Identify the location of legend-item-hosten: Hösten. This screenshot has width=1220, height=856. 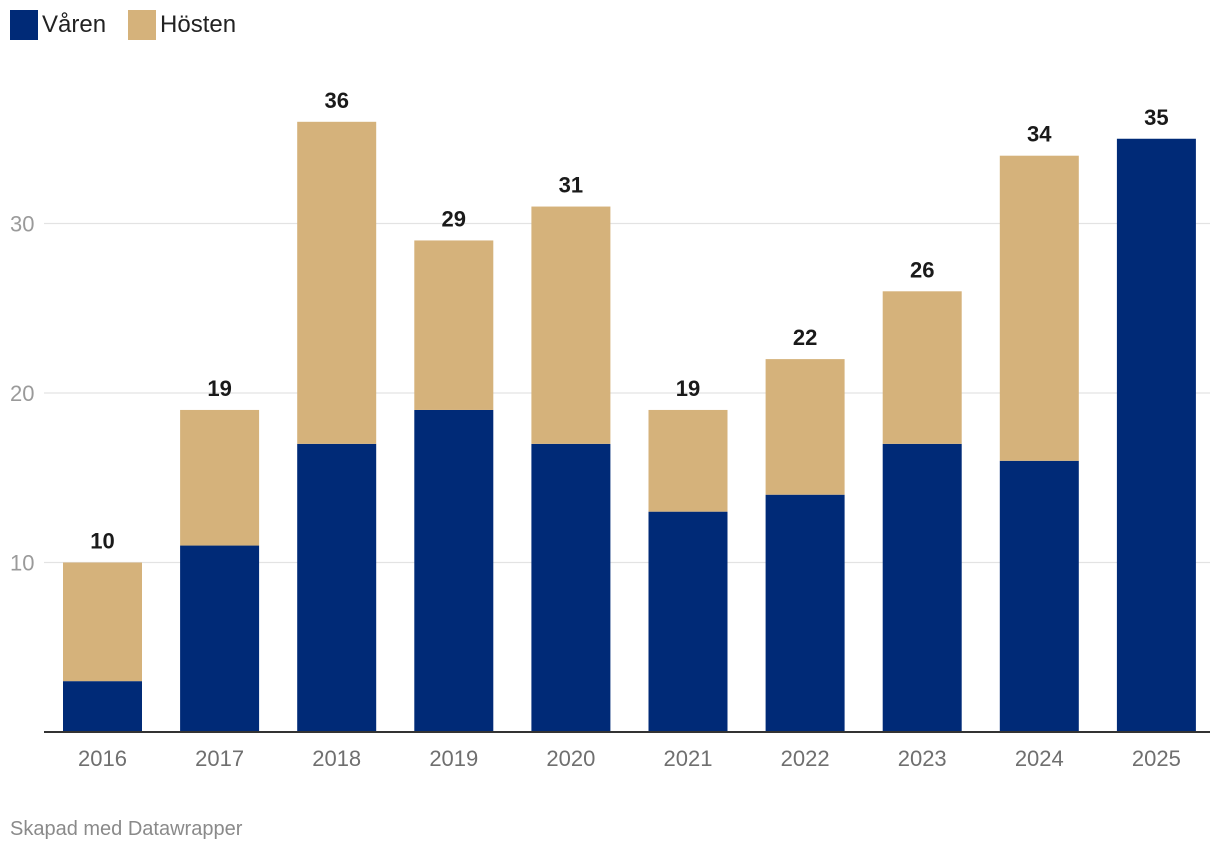
(182, 25).